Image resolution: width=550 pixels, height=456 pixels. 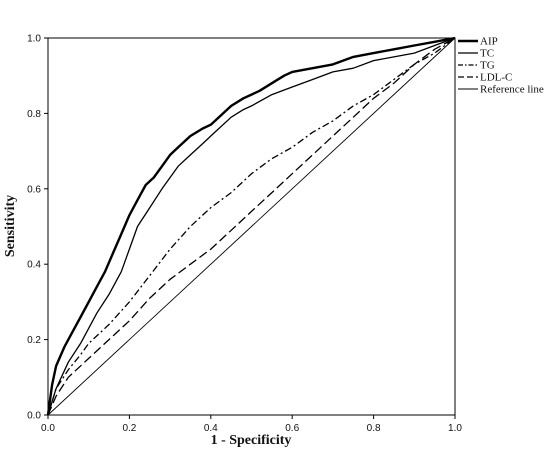 What do you see at coordinates (48, 428) in the screenshot?
I see `x-tick-label: 0.0` at bounding box center [48, 428].